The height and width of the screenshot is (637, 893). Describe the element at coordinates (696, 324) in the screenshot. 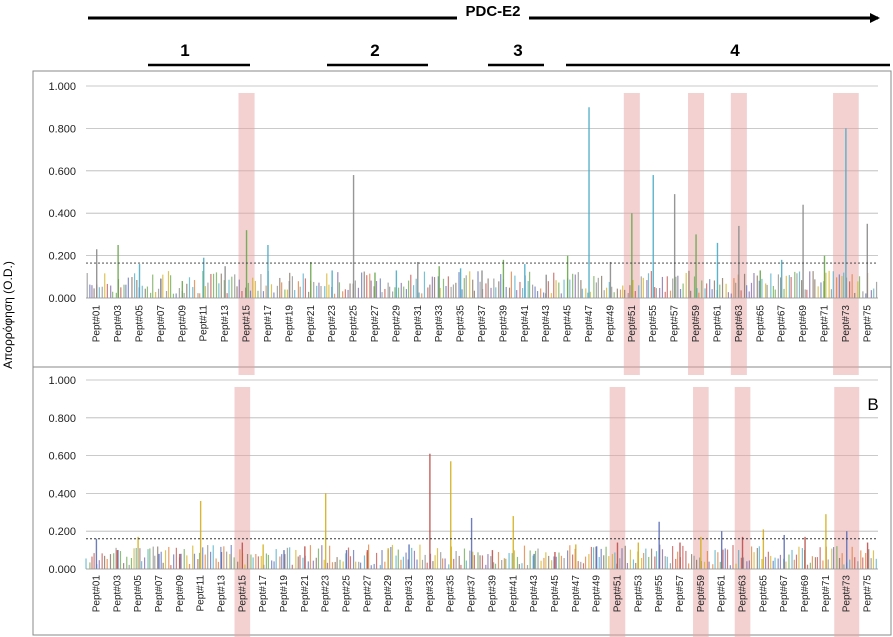

I see `x-tick-label-a-28: Pept#59` at that location.